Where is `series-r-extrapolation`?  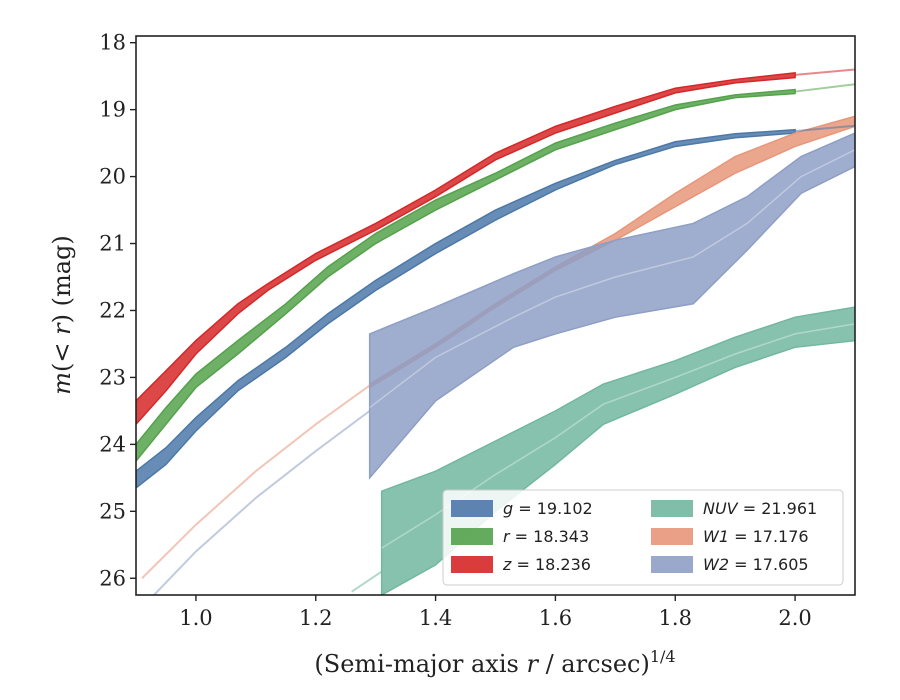
series-r-extrapolation is located at coordinates (824, 88).